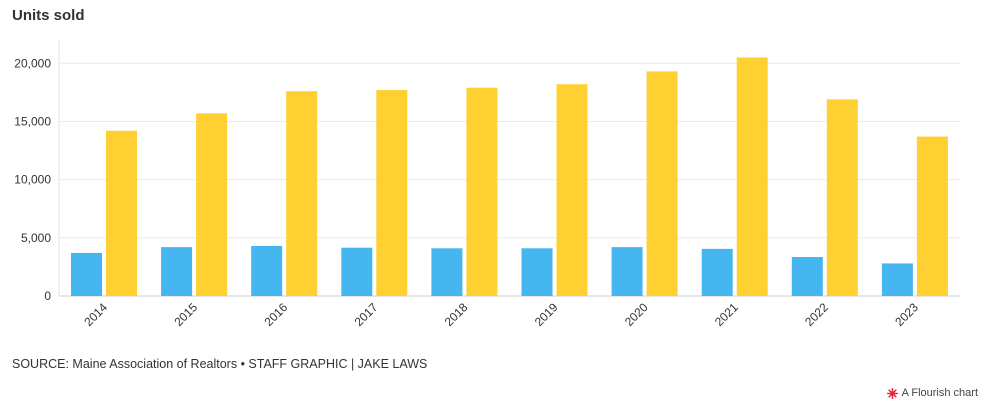 This screenshot has width=989, height=408. What do you see at coordinates (456, 314) in the screenshot?
I see `x-tick-label: 2018` at bounding box center [456, 314].